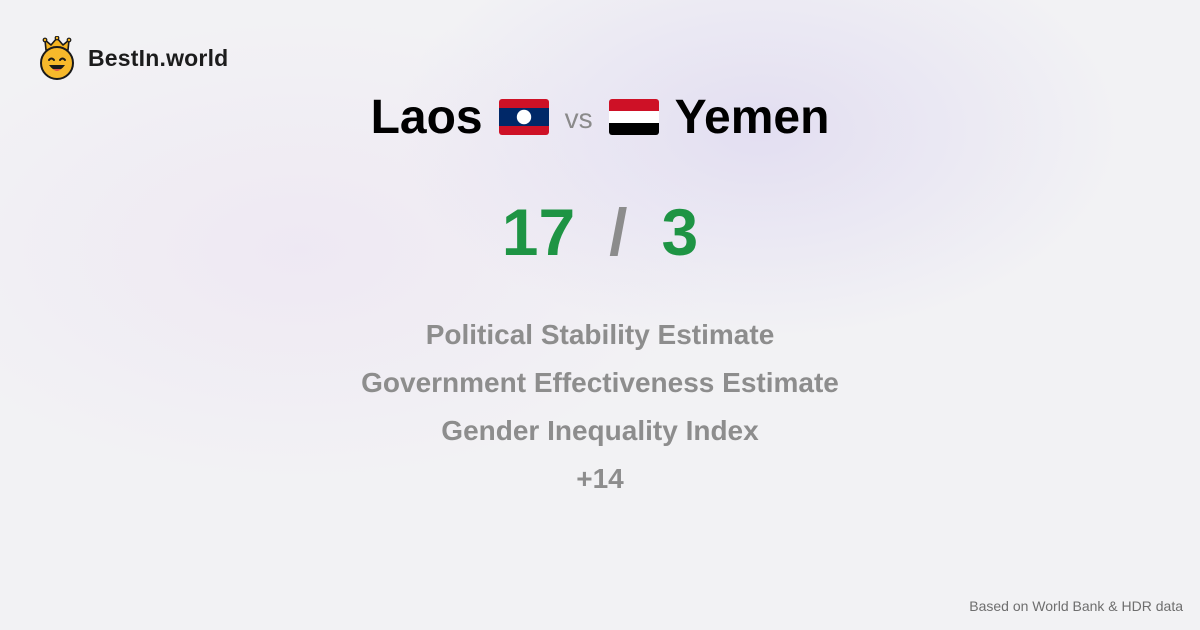 The height and width of the screenshot is (630, 1200). Describe the element at coordinates (600, 478) in the screenshot. I see `more-metrics-count: +14` at that location.